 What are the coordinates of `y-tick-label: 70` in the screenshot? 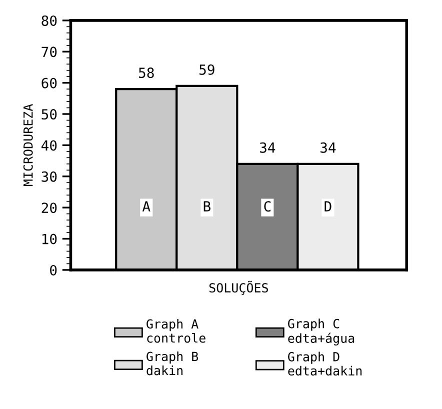 It's located at (49, 52).